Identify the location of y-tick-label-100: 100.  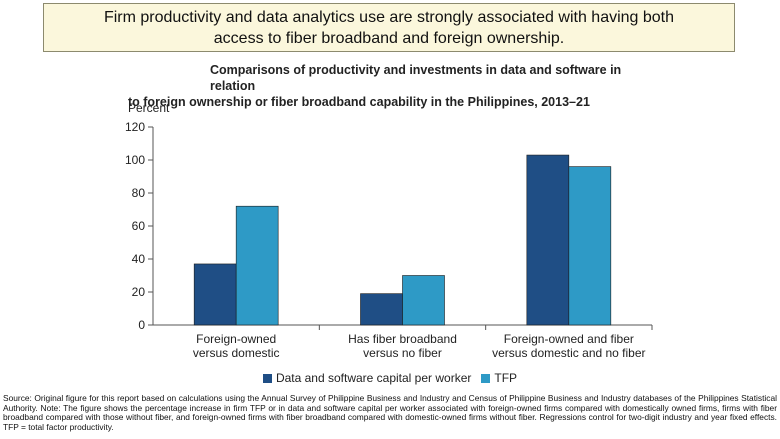
(135, 160).